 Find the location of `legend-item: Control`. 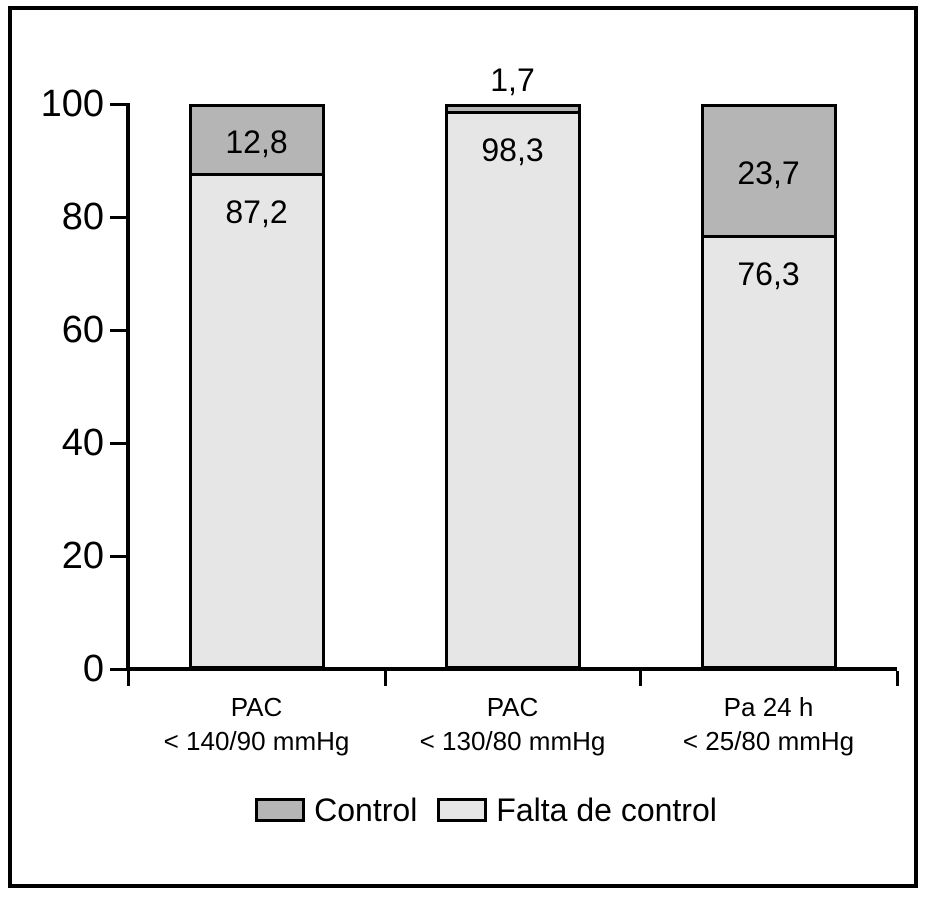

legend-item: Control is located at coordinates (336, 810).